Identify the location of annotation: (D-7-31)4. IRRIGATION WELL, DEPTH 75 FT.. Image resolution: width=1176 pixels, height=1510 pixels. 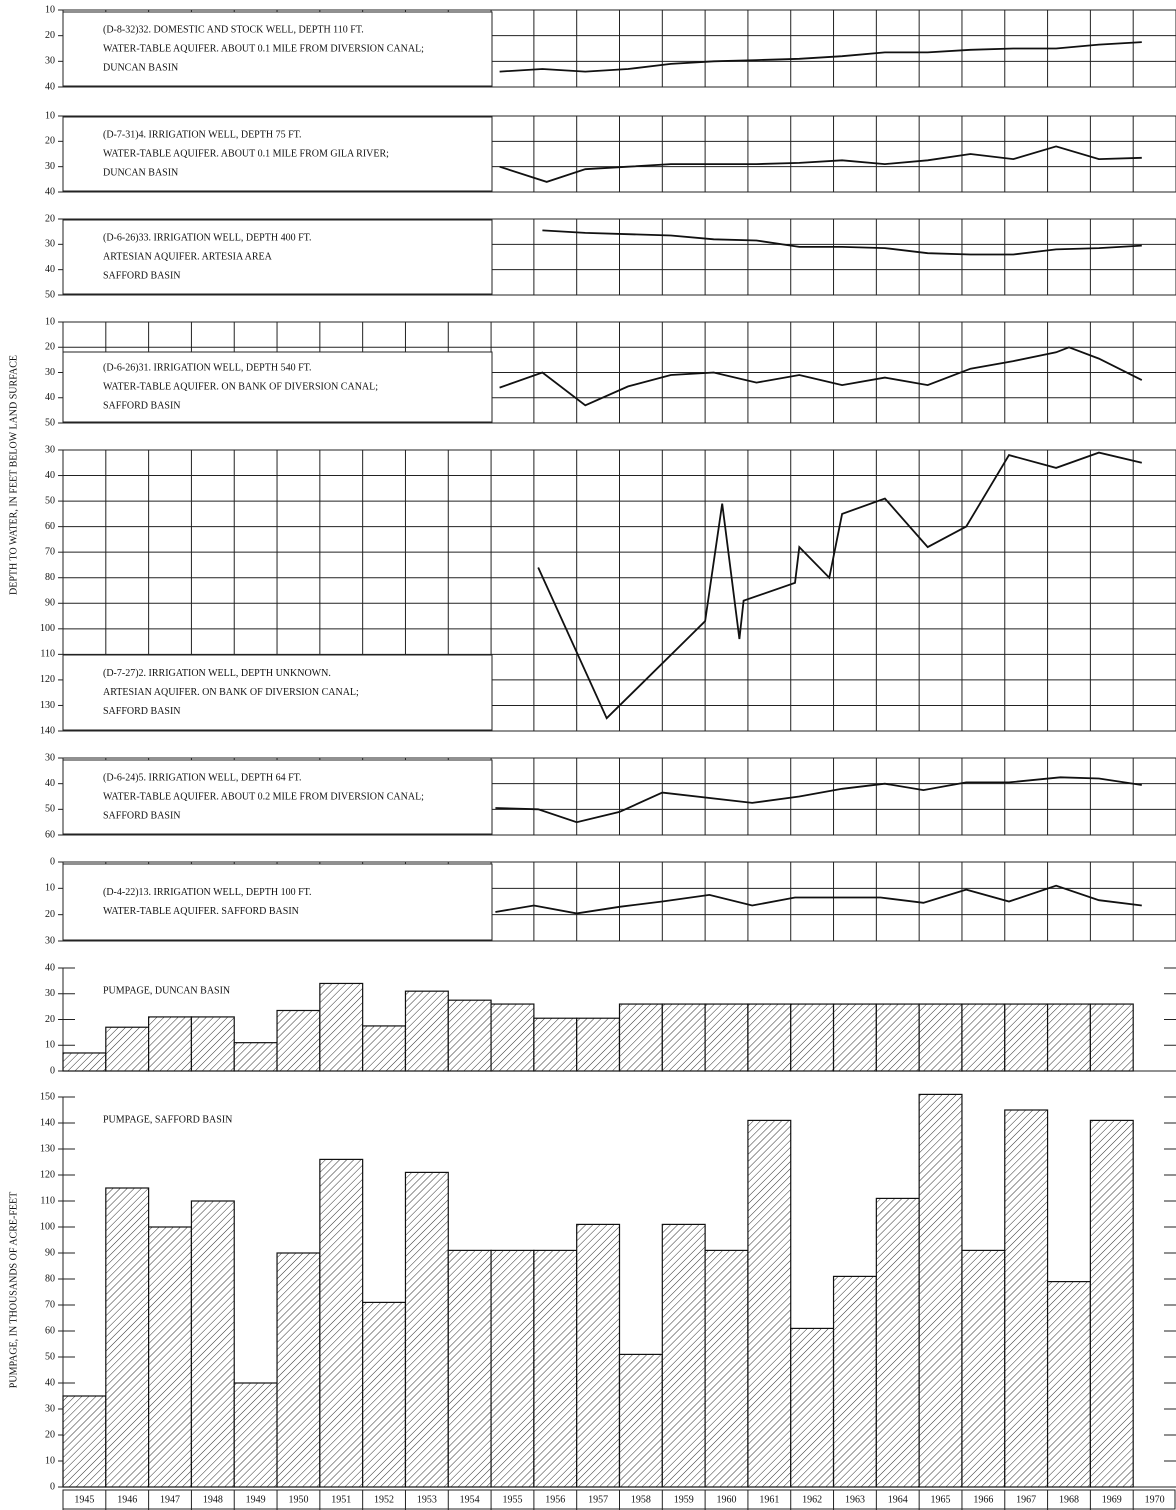
(202, 134).